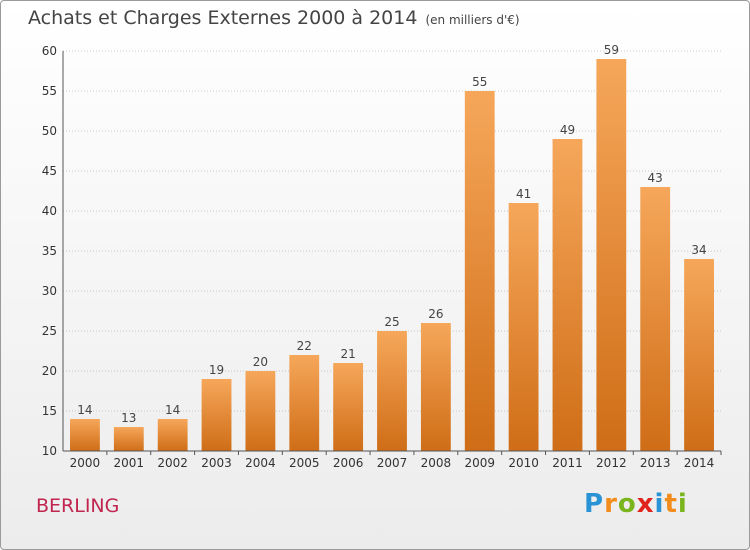 The height and width of the screenshot is (550, 750). What do you see at coordinates (172, 463) in the screenshot?
I see `x-tick-label: 2002` at bounding box center [172, 463].